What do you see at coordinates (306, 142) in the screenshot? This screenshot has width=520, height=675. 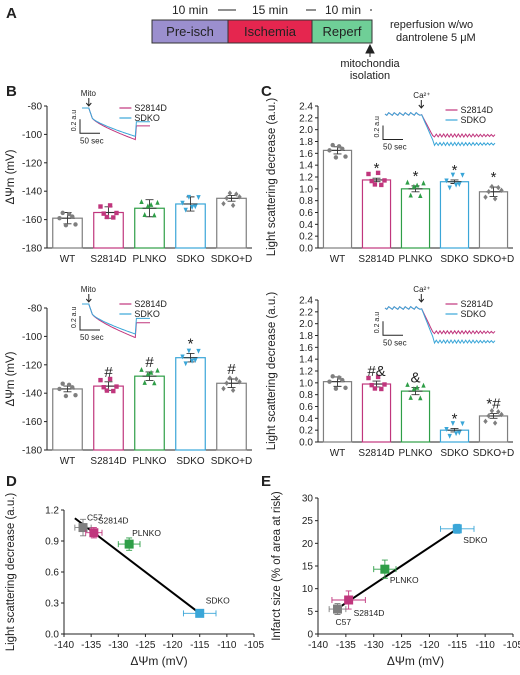 I see `y-tick-label: 1.8` at bounding box center [306, 142].